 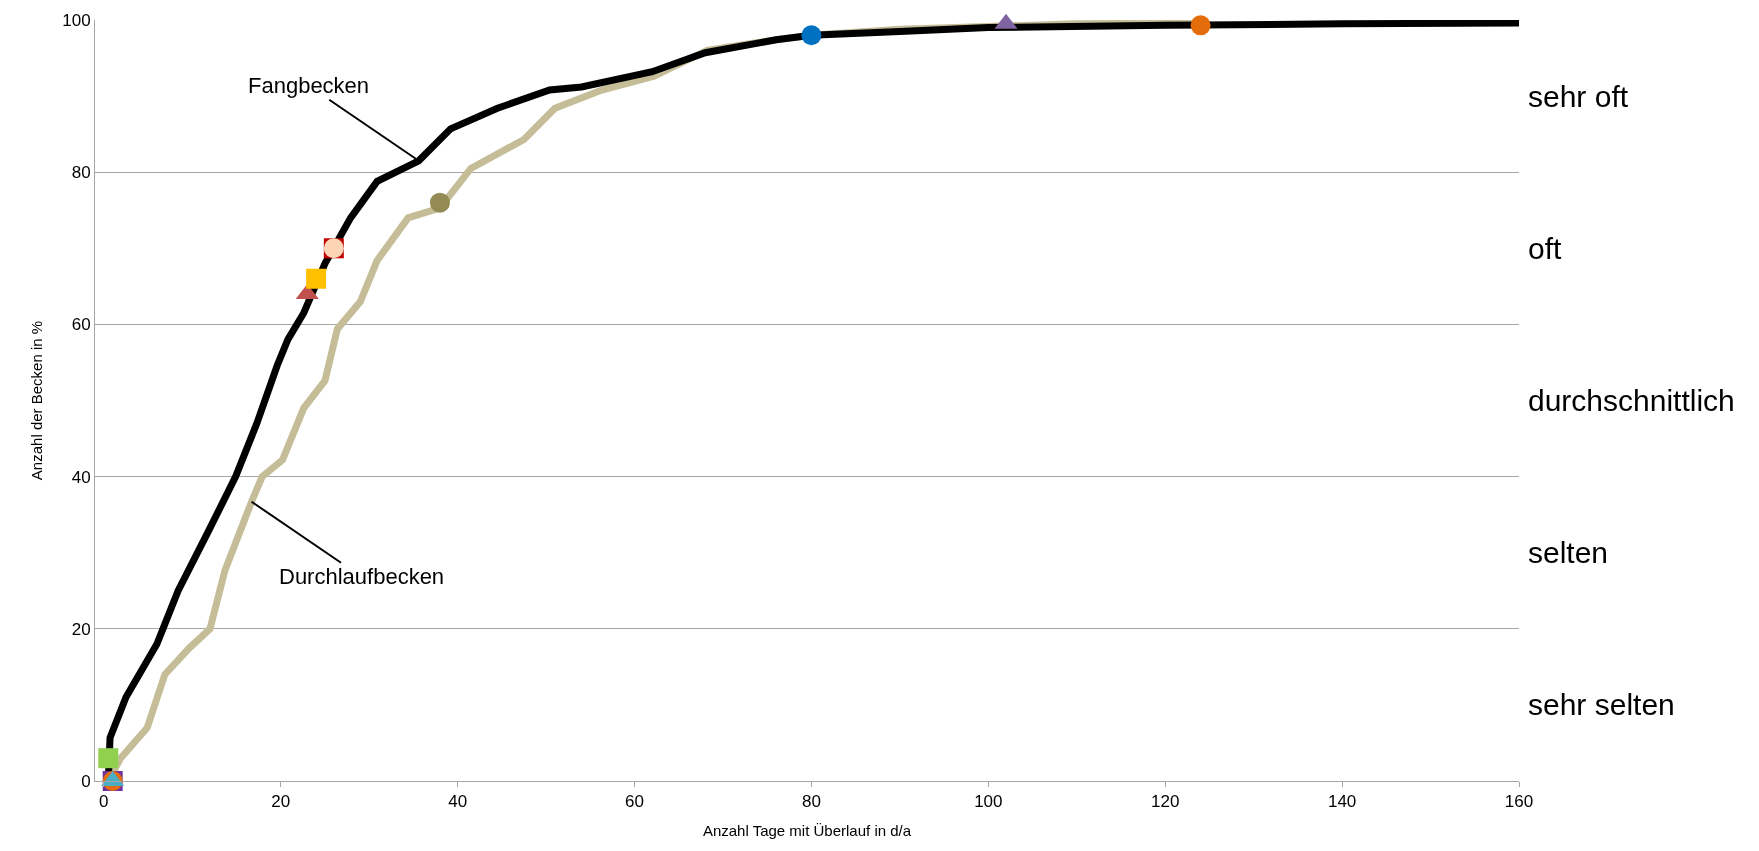 I want to click on x-axis-title: Anzahl Tage mit Überlauf in d/a, so click(x=807, y=831).